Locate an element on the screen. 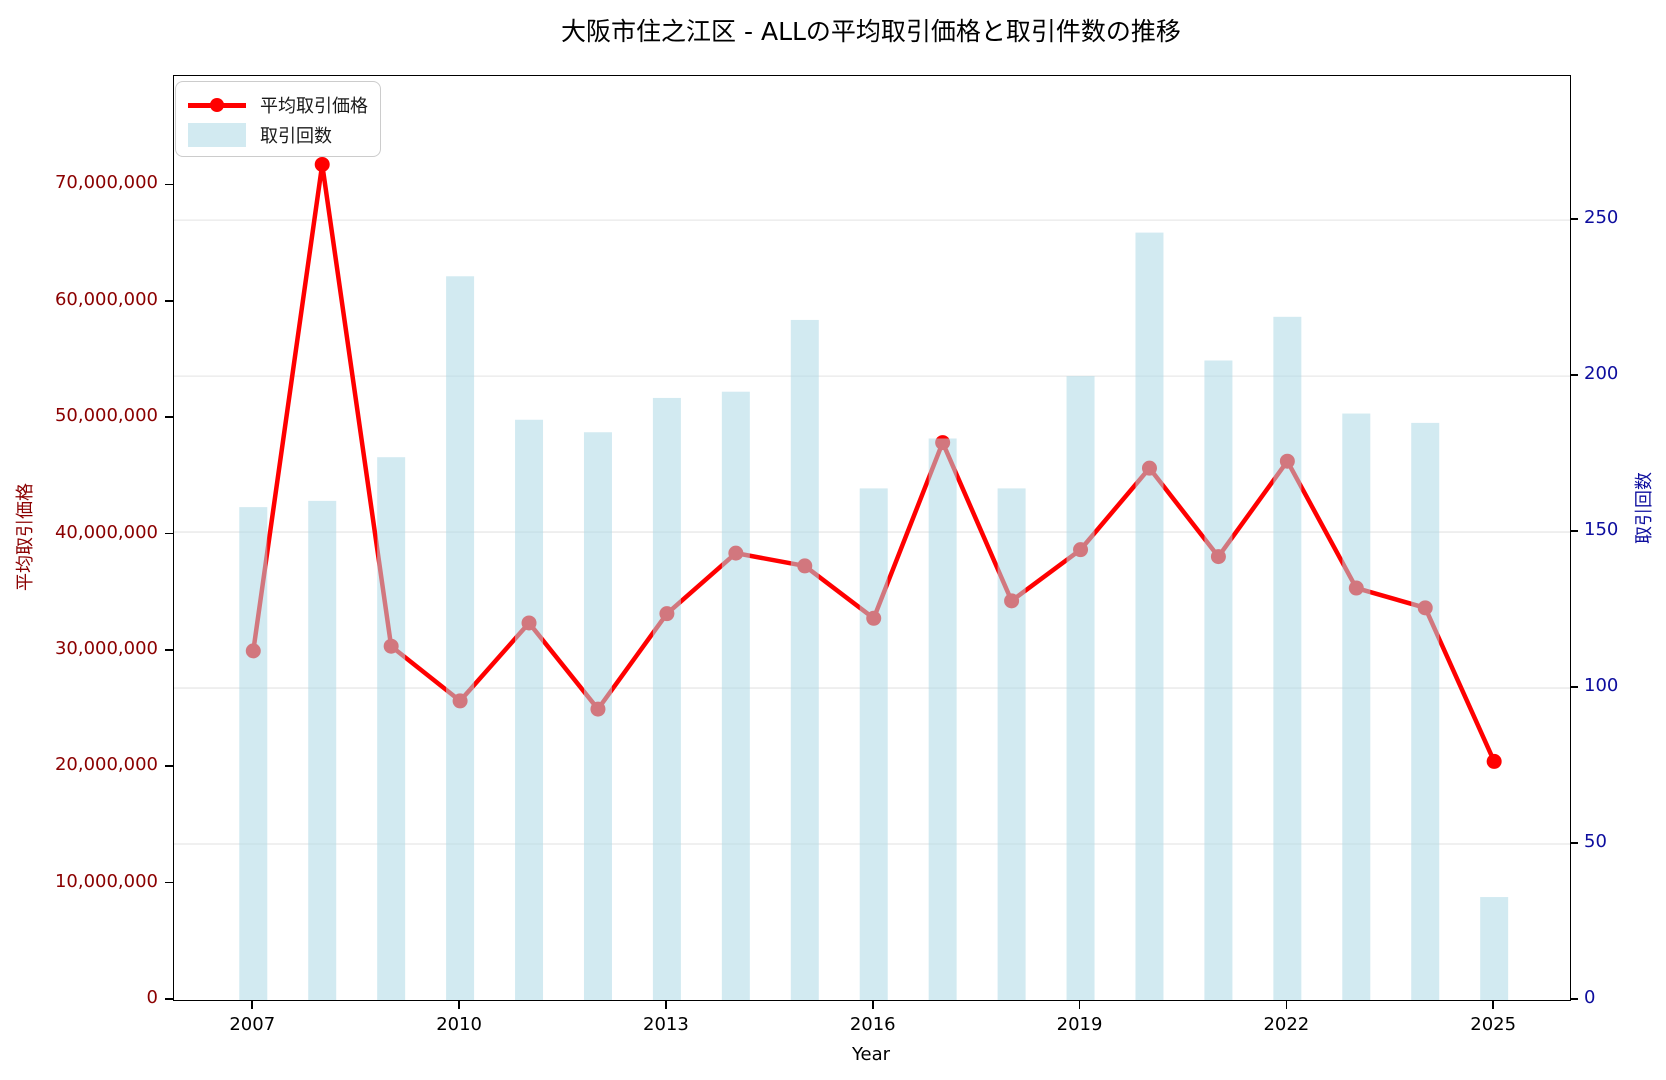 The image size is (1666, 1080). y-left-tick-label: 20,000,000 is located at coordinates (106, 765).